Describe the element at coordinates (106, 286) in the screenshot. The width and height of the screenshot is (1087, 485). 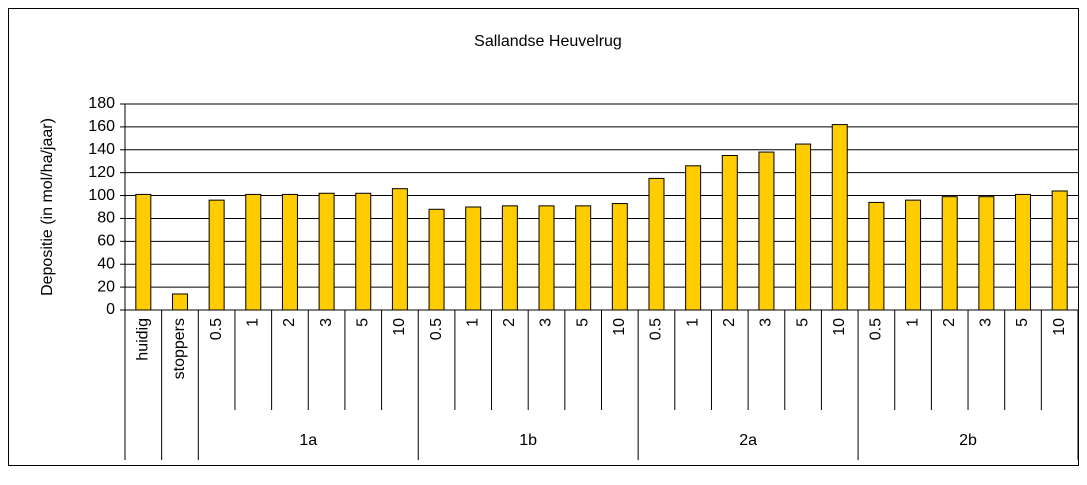
I see `y-tick-label: 20` at that location.